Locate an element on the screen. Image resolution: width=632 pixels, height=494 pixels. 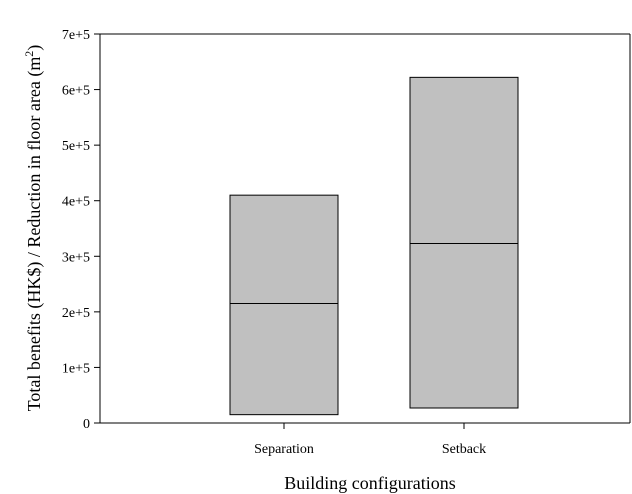
y-axis-title-end: ) is located at coordinates (34, 48).